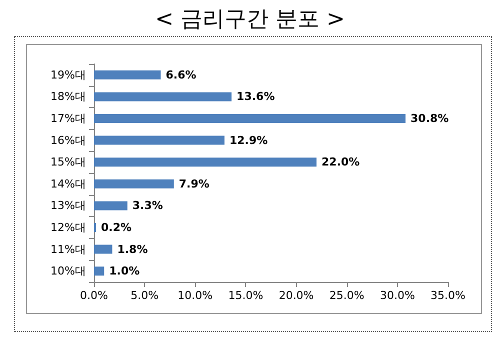  I want to click on y-tick-label: 10%대, so click(68, 271).